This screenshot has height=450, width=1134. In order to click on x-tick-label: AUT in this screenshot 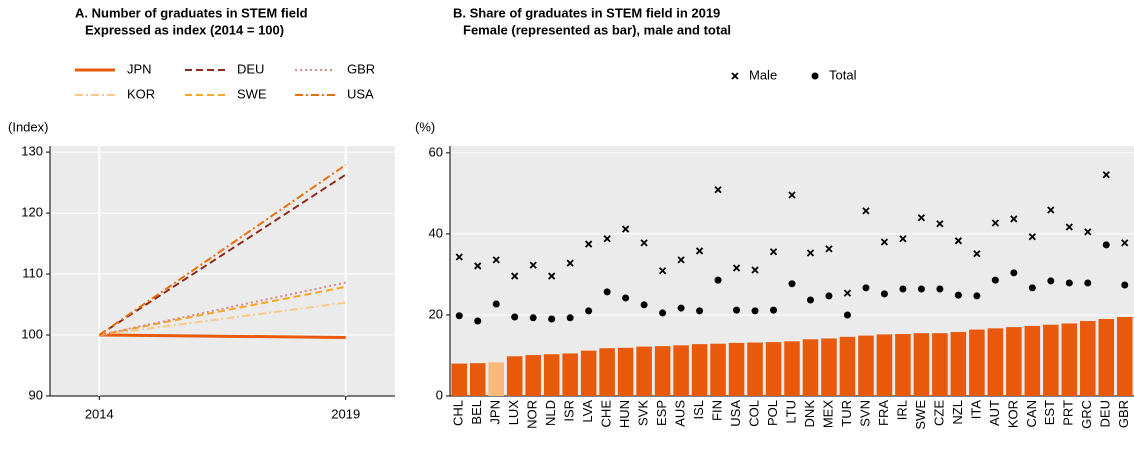, I will do `click(994, 413)`.